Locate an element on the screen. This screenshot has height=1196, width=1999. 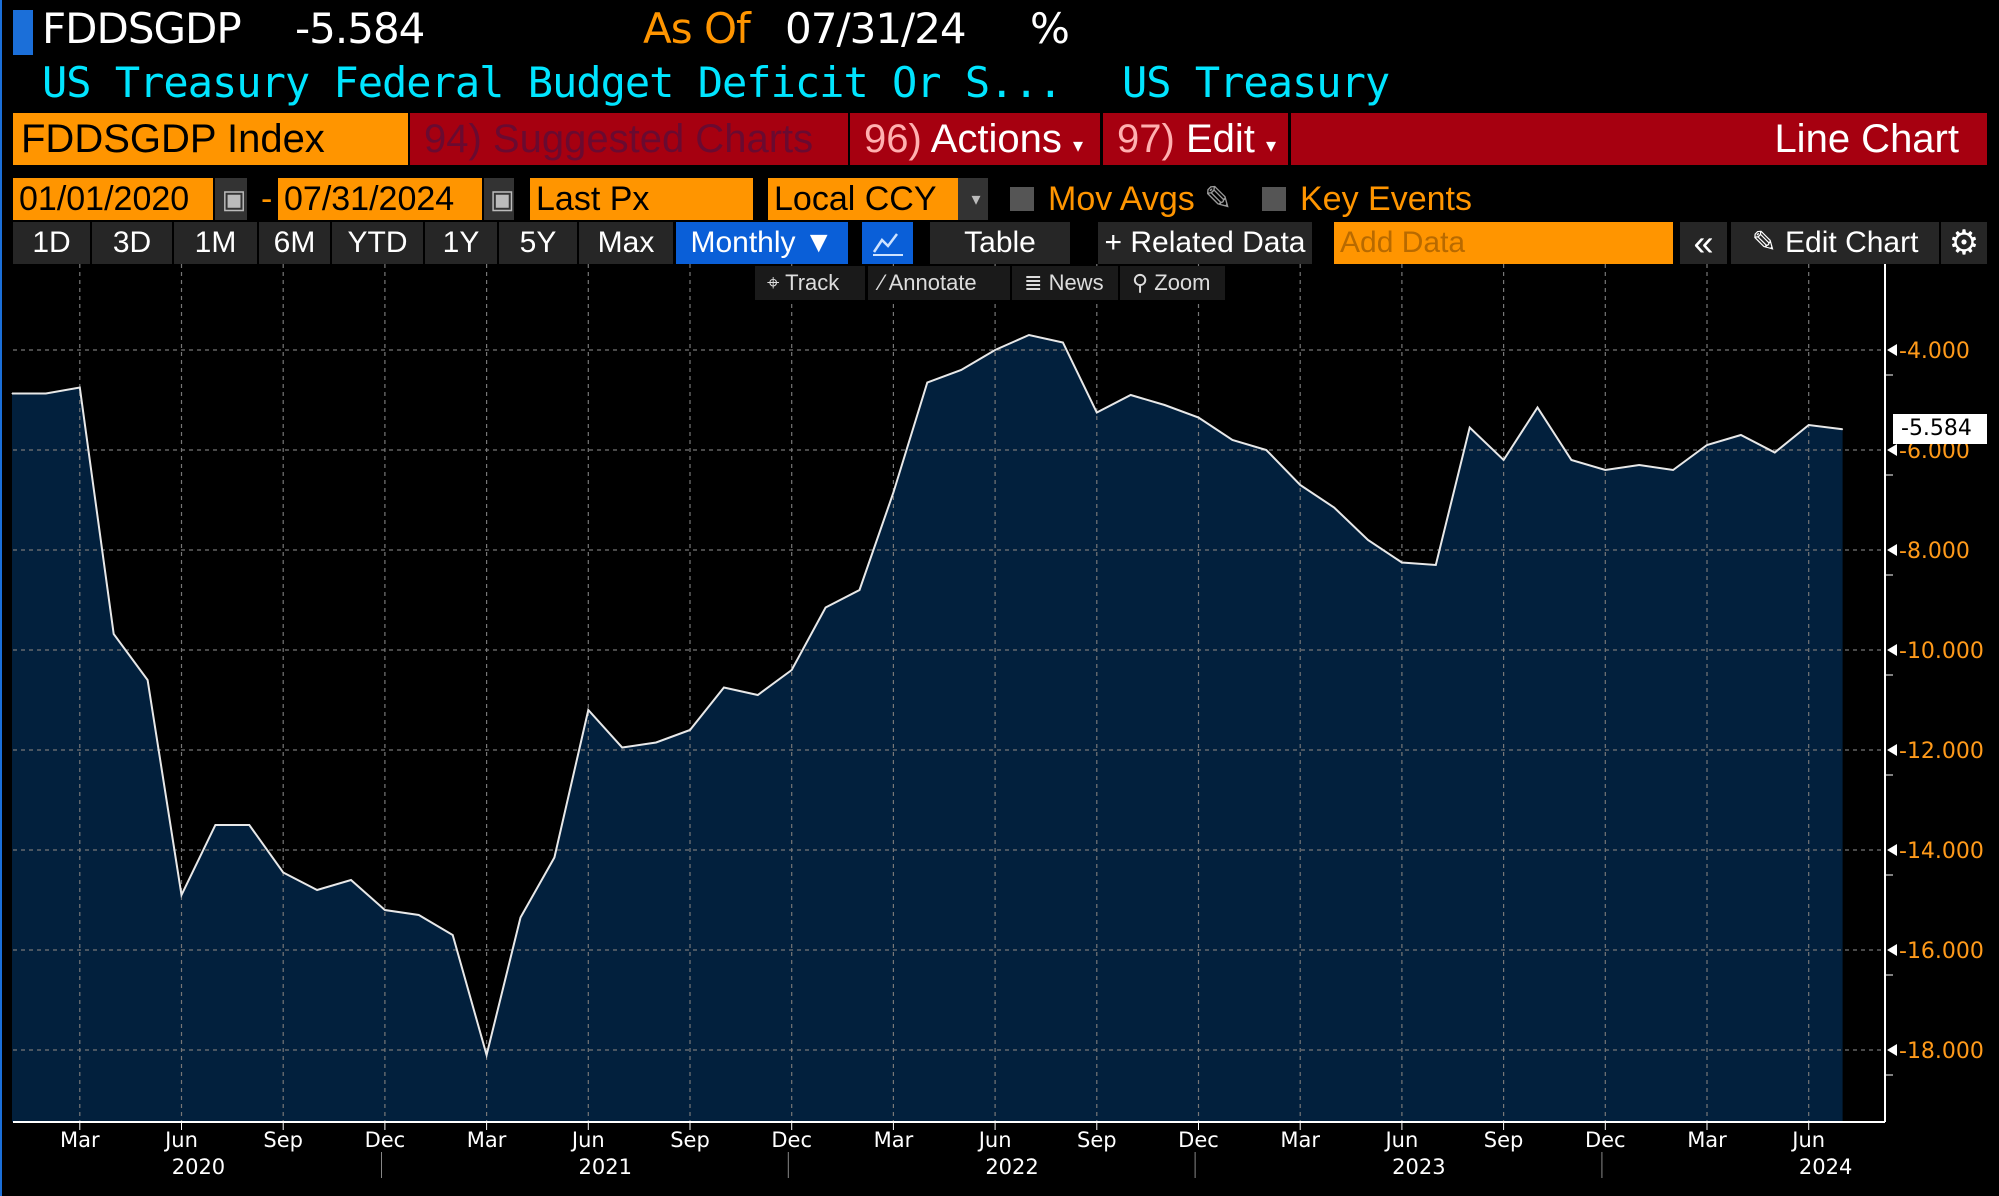
range-3d: 3D is located at coordinates (132, 243).